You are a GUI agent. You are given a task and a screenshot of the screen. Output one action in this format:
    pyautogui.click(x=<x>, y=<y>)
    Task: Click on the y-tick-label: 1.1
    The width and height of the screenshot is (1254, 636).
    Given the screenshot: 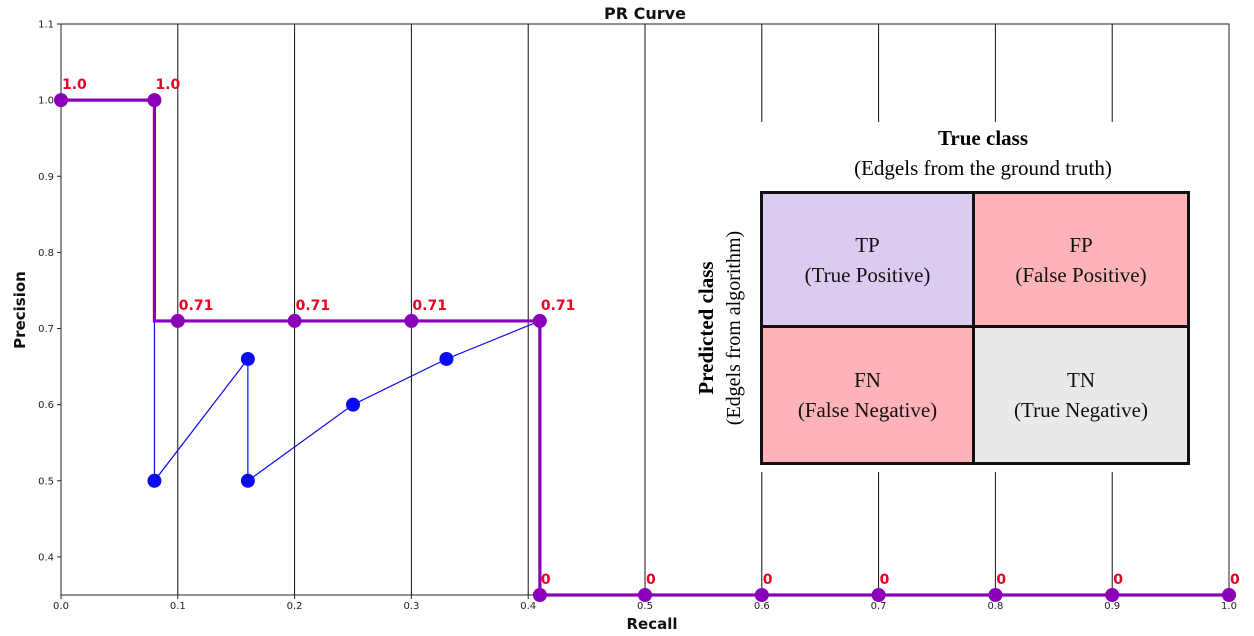 What is the action you would take?
    pyautogui.click(x=46, y=25)
    